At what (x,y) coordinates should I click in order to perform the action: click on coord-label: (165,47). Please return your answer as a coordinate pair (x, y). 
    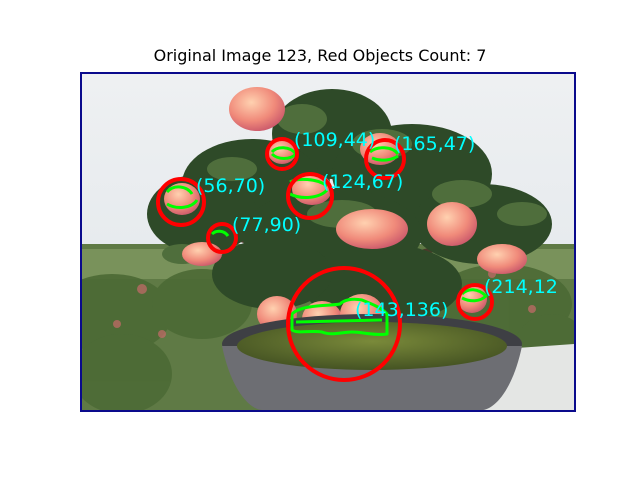
    Looking at the image, I should click on (434, 144).